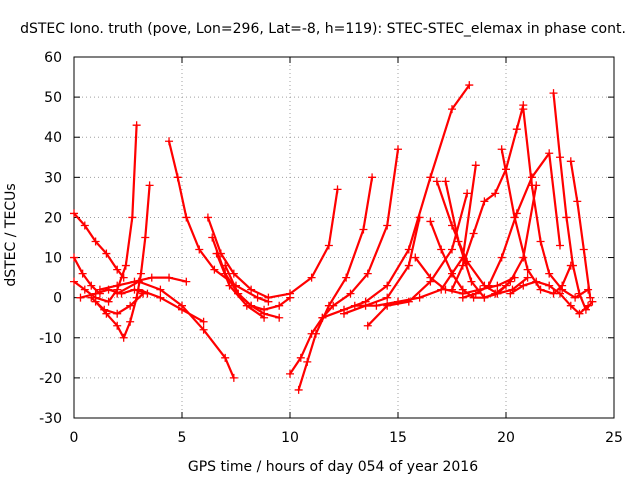 The height and width of the screenshot is (480, 640). Describe the element at coordinates (53, 259) in the screenshot. I see `y-tick-label: 10` at that location.